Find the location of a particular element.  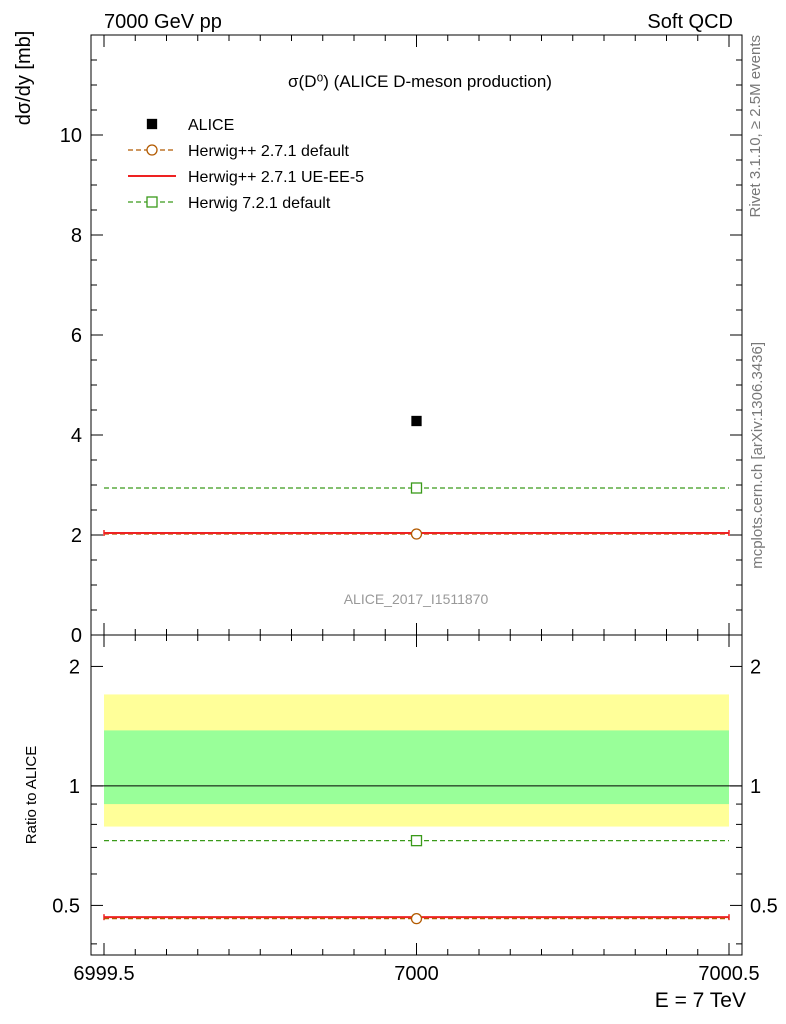

legend-label: ALICE is located at coordinates (211, 125).